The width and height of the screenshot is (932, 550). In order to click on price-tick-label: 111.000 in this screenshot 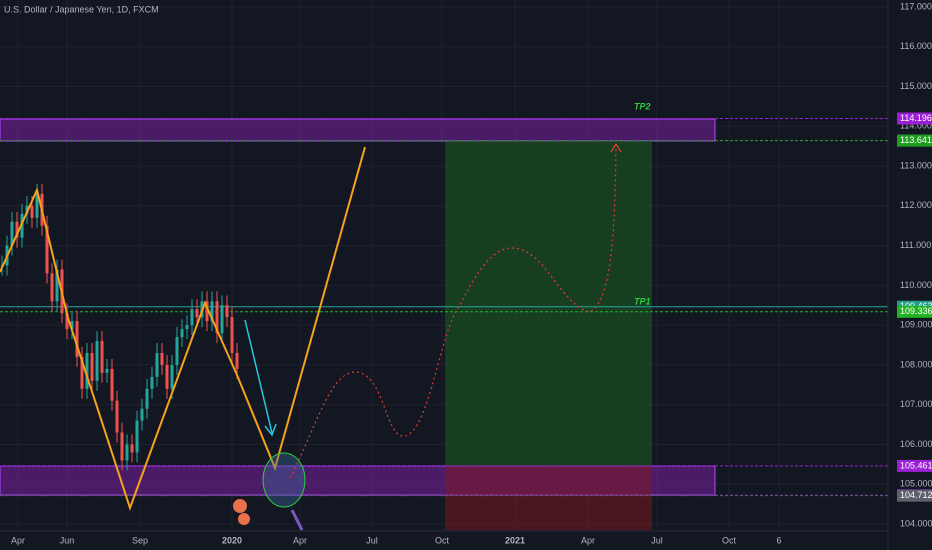, I will do `click(915, 245)`.